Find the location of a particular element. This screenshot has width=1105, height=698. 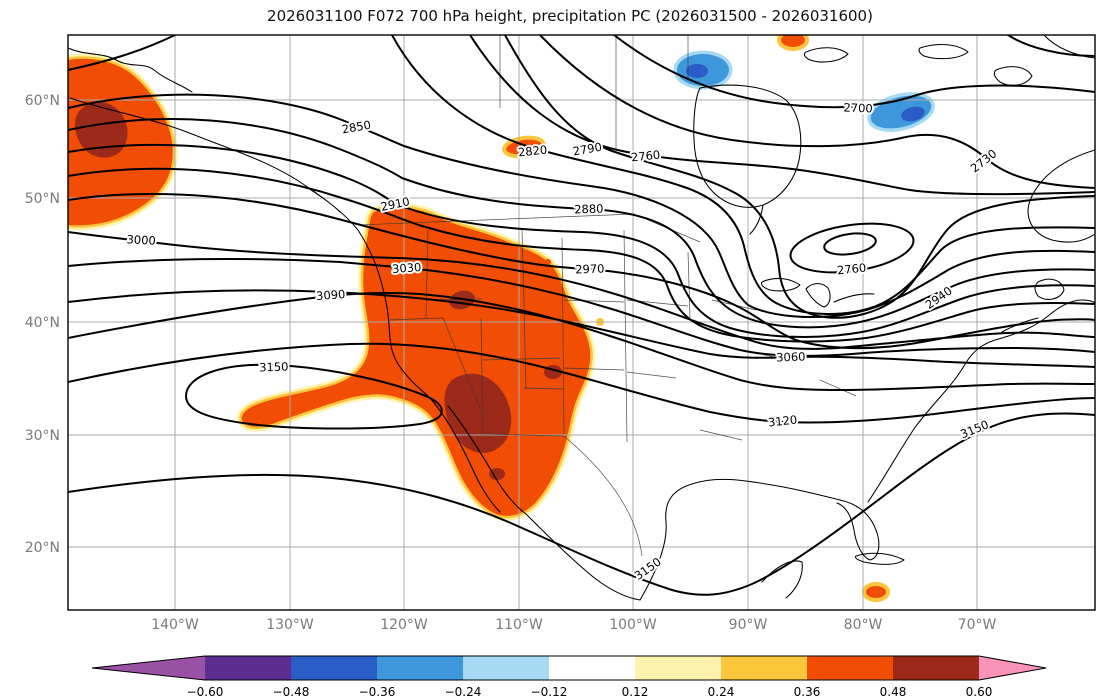

colorbar-tick-label: 0.36 is located at coordinates (807, 691).